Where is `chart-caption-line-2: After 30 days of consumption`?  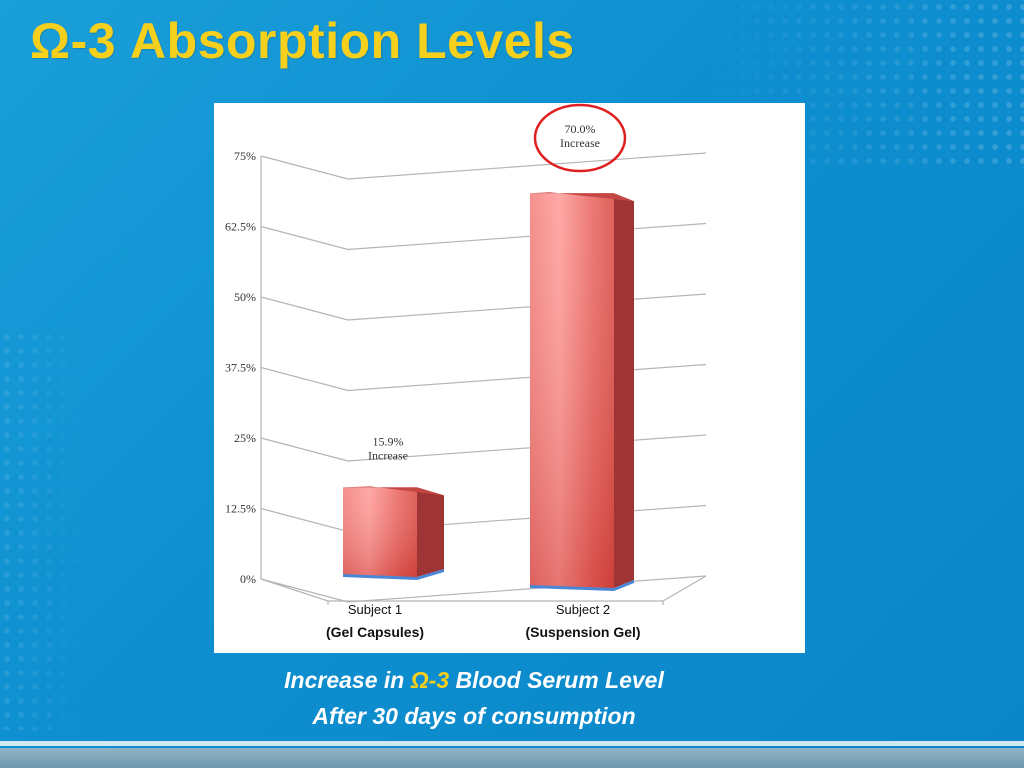 chart-caption-line-2: After 30 days of consumption is located at coordinates (474, 716).